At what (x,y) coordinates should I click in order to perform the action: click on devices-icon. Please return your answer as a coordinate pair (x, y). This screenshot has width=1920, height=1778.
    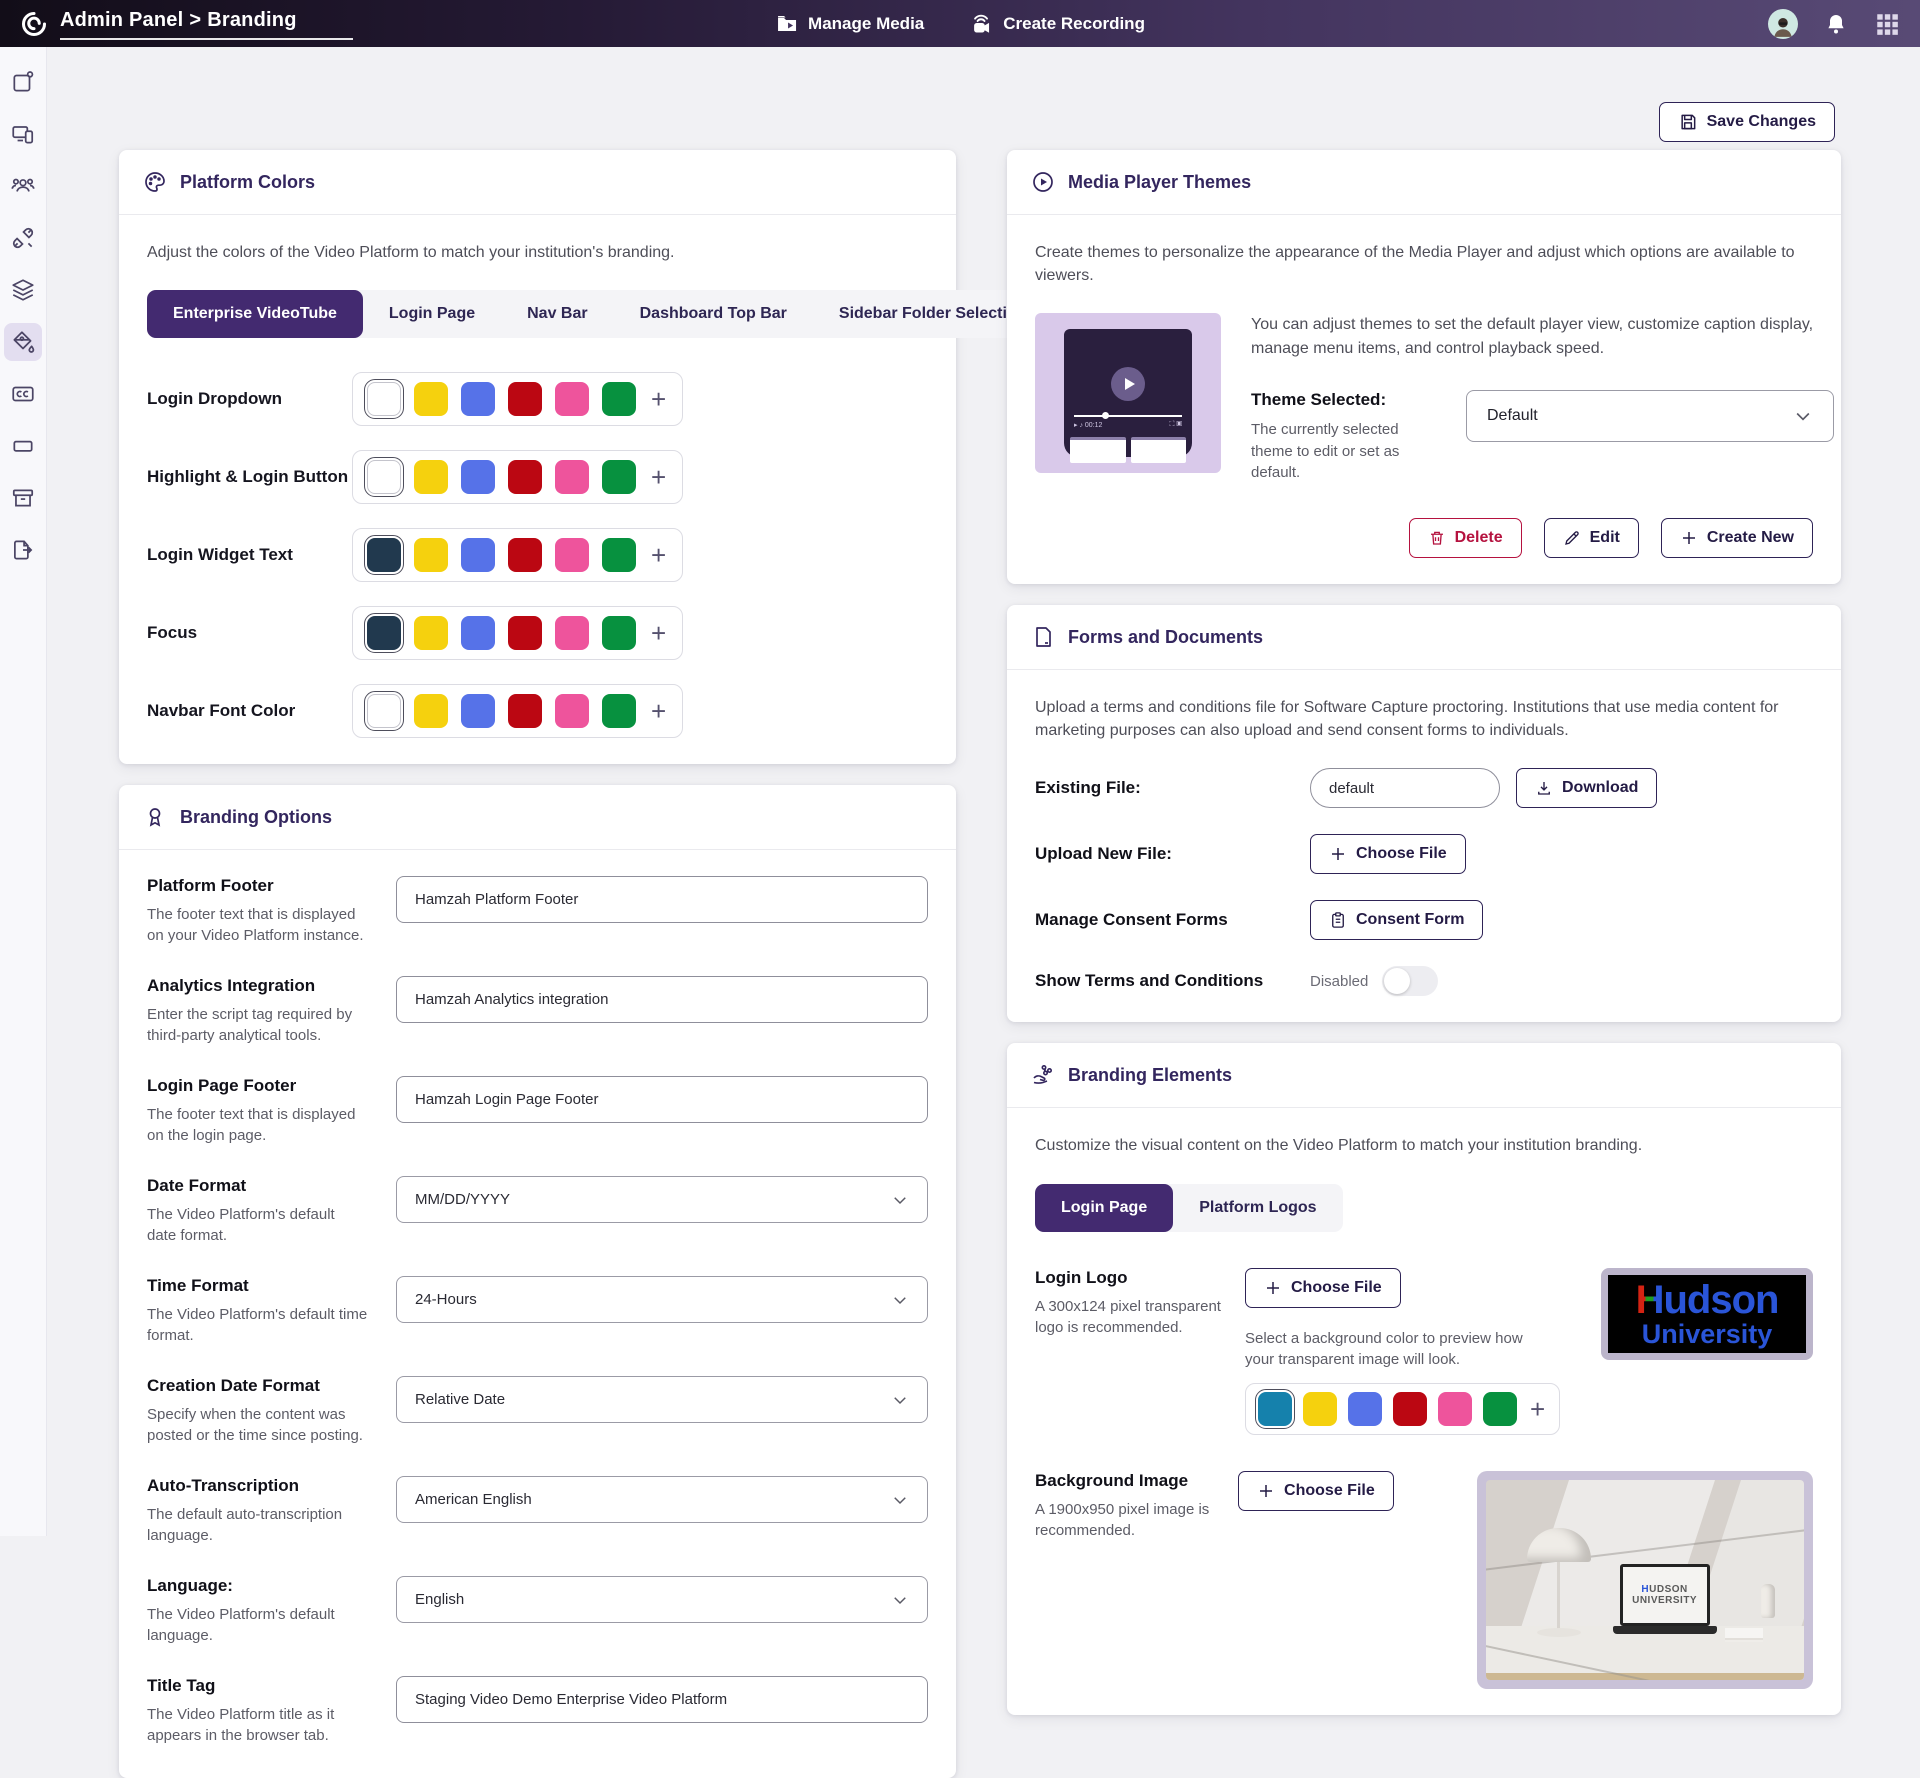
    Looking at the image, I should click on (23, 134).